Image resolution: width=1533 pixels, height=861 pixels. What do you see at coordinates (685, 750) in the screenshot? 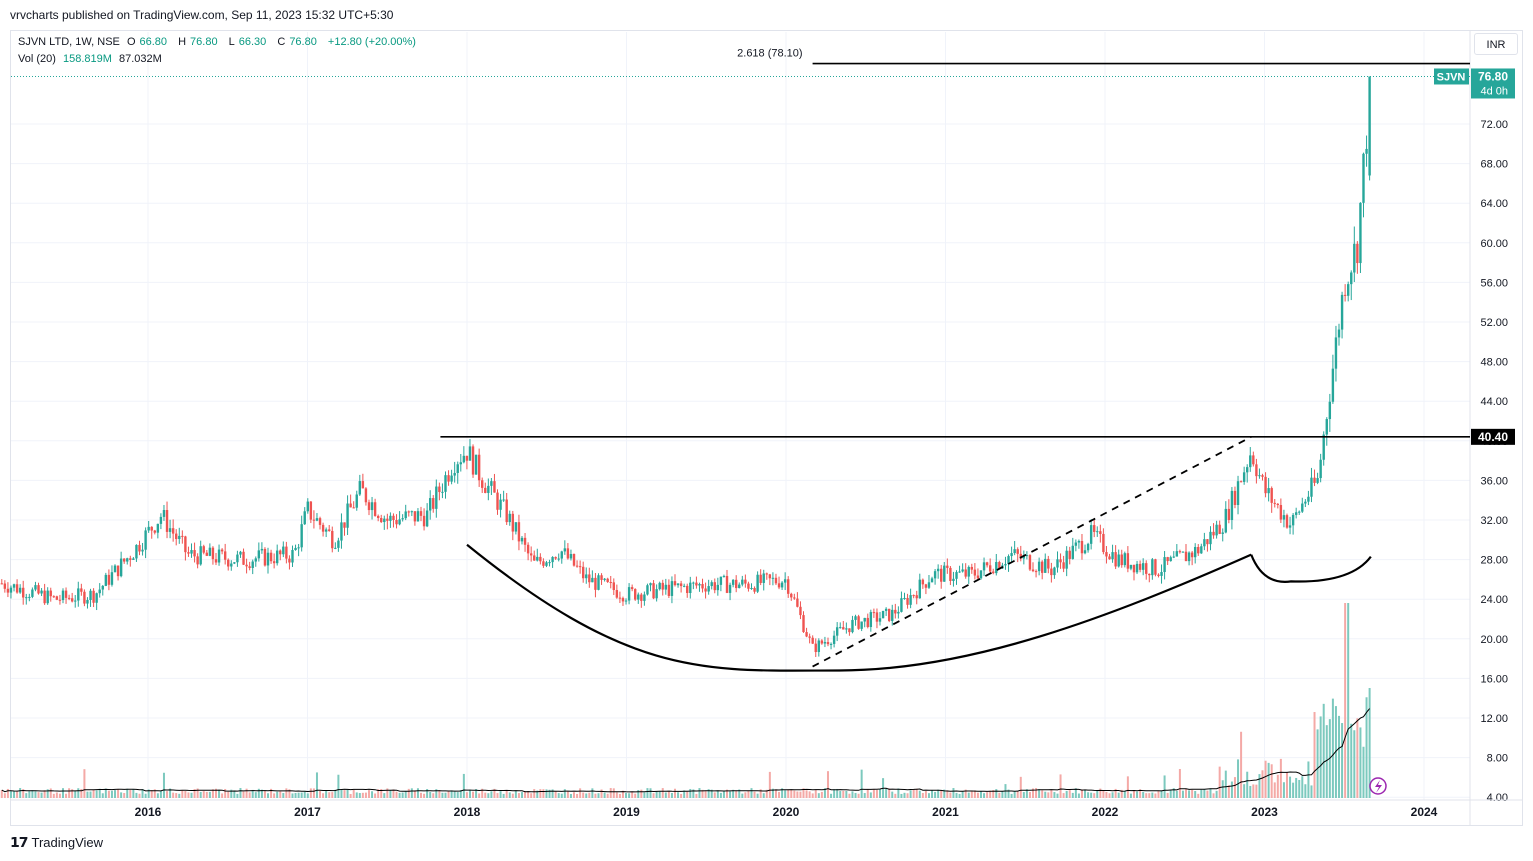
I see `volume-ma-line` at bounding box center [685, 750].